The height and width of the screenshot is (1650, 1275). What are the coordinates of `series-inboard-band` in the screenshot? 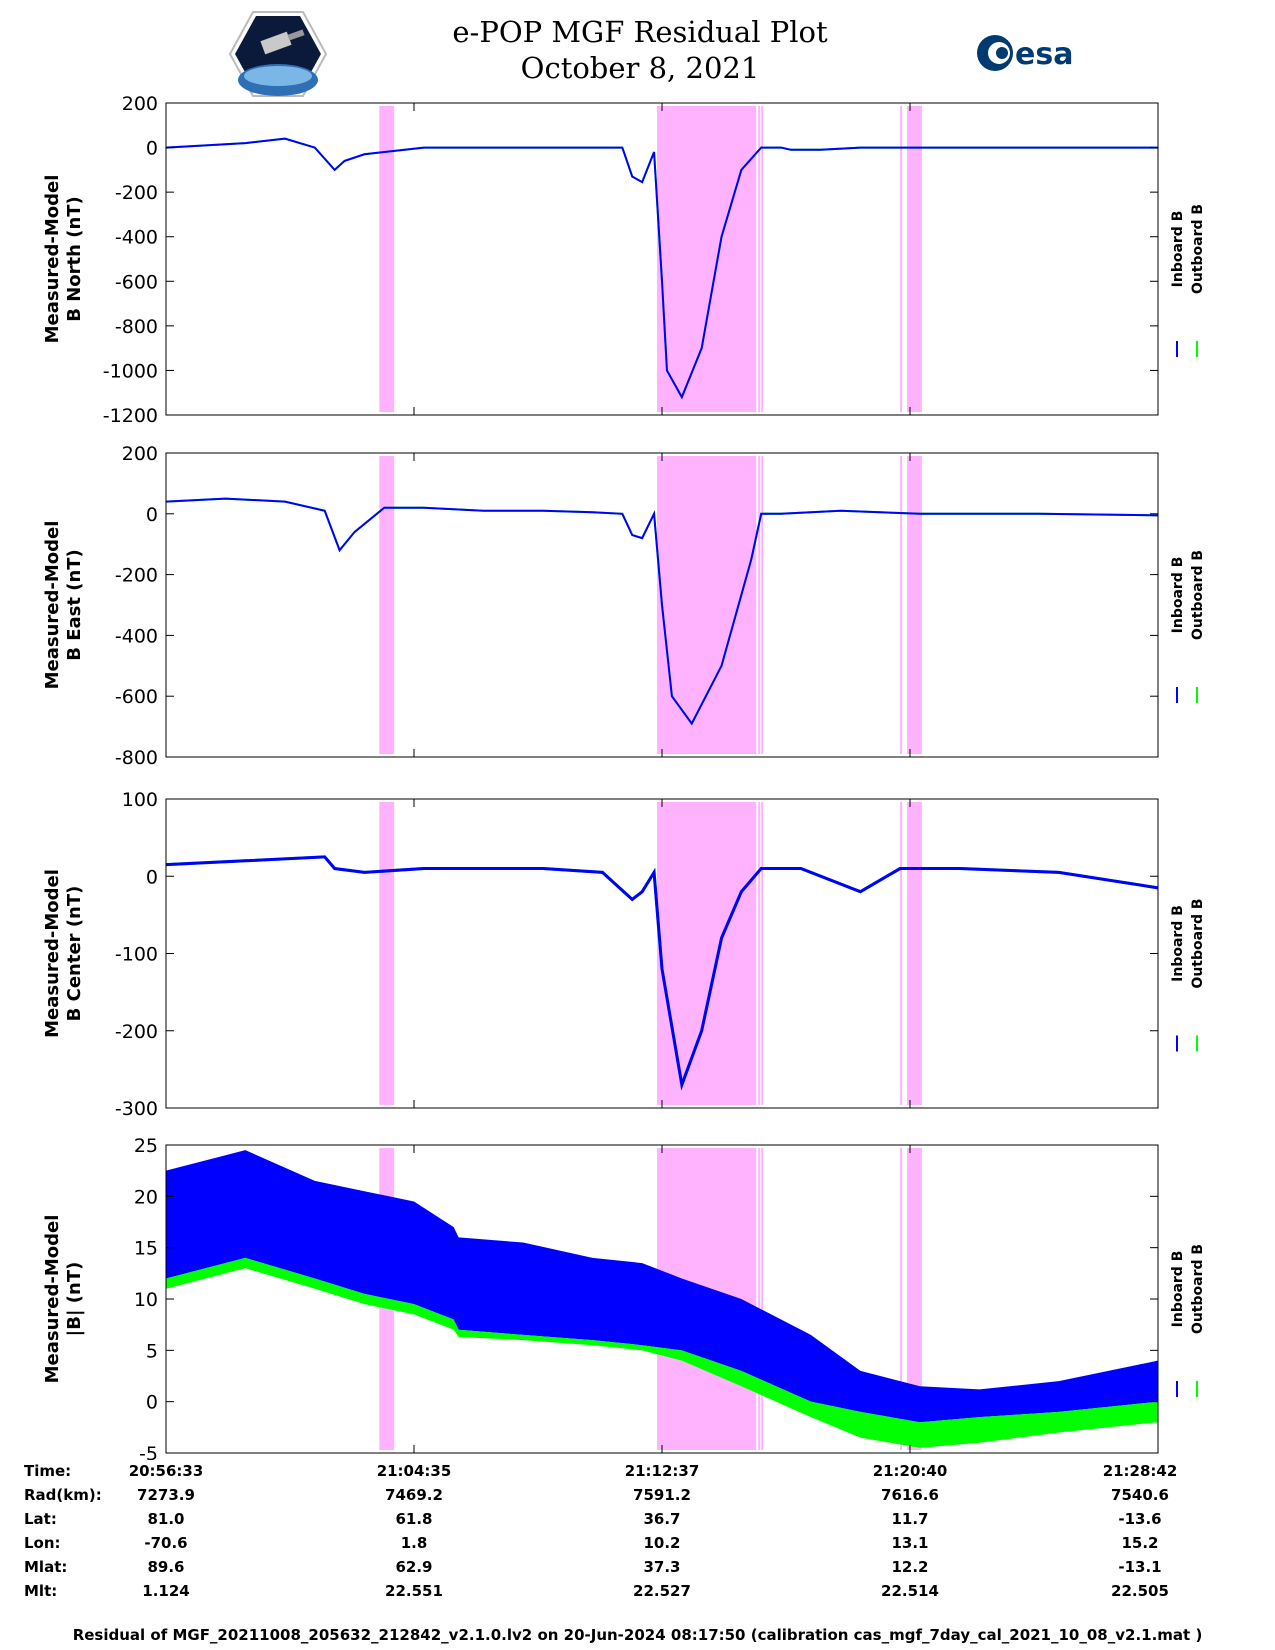 It's located at (662, 1286).